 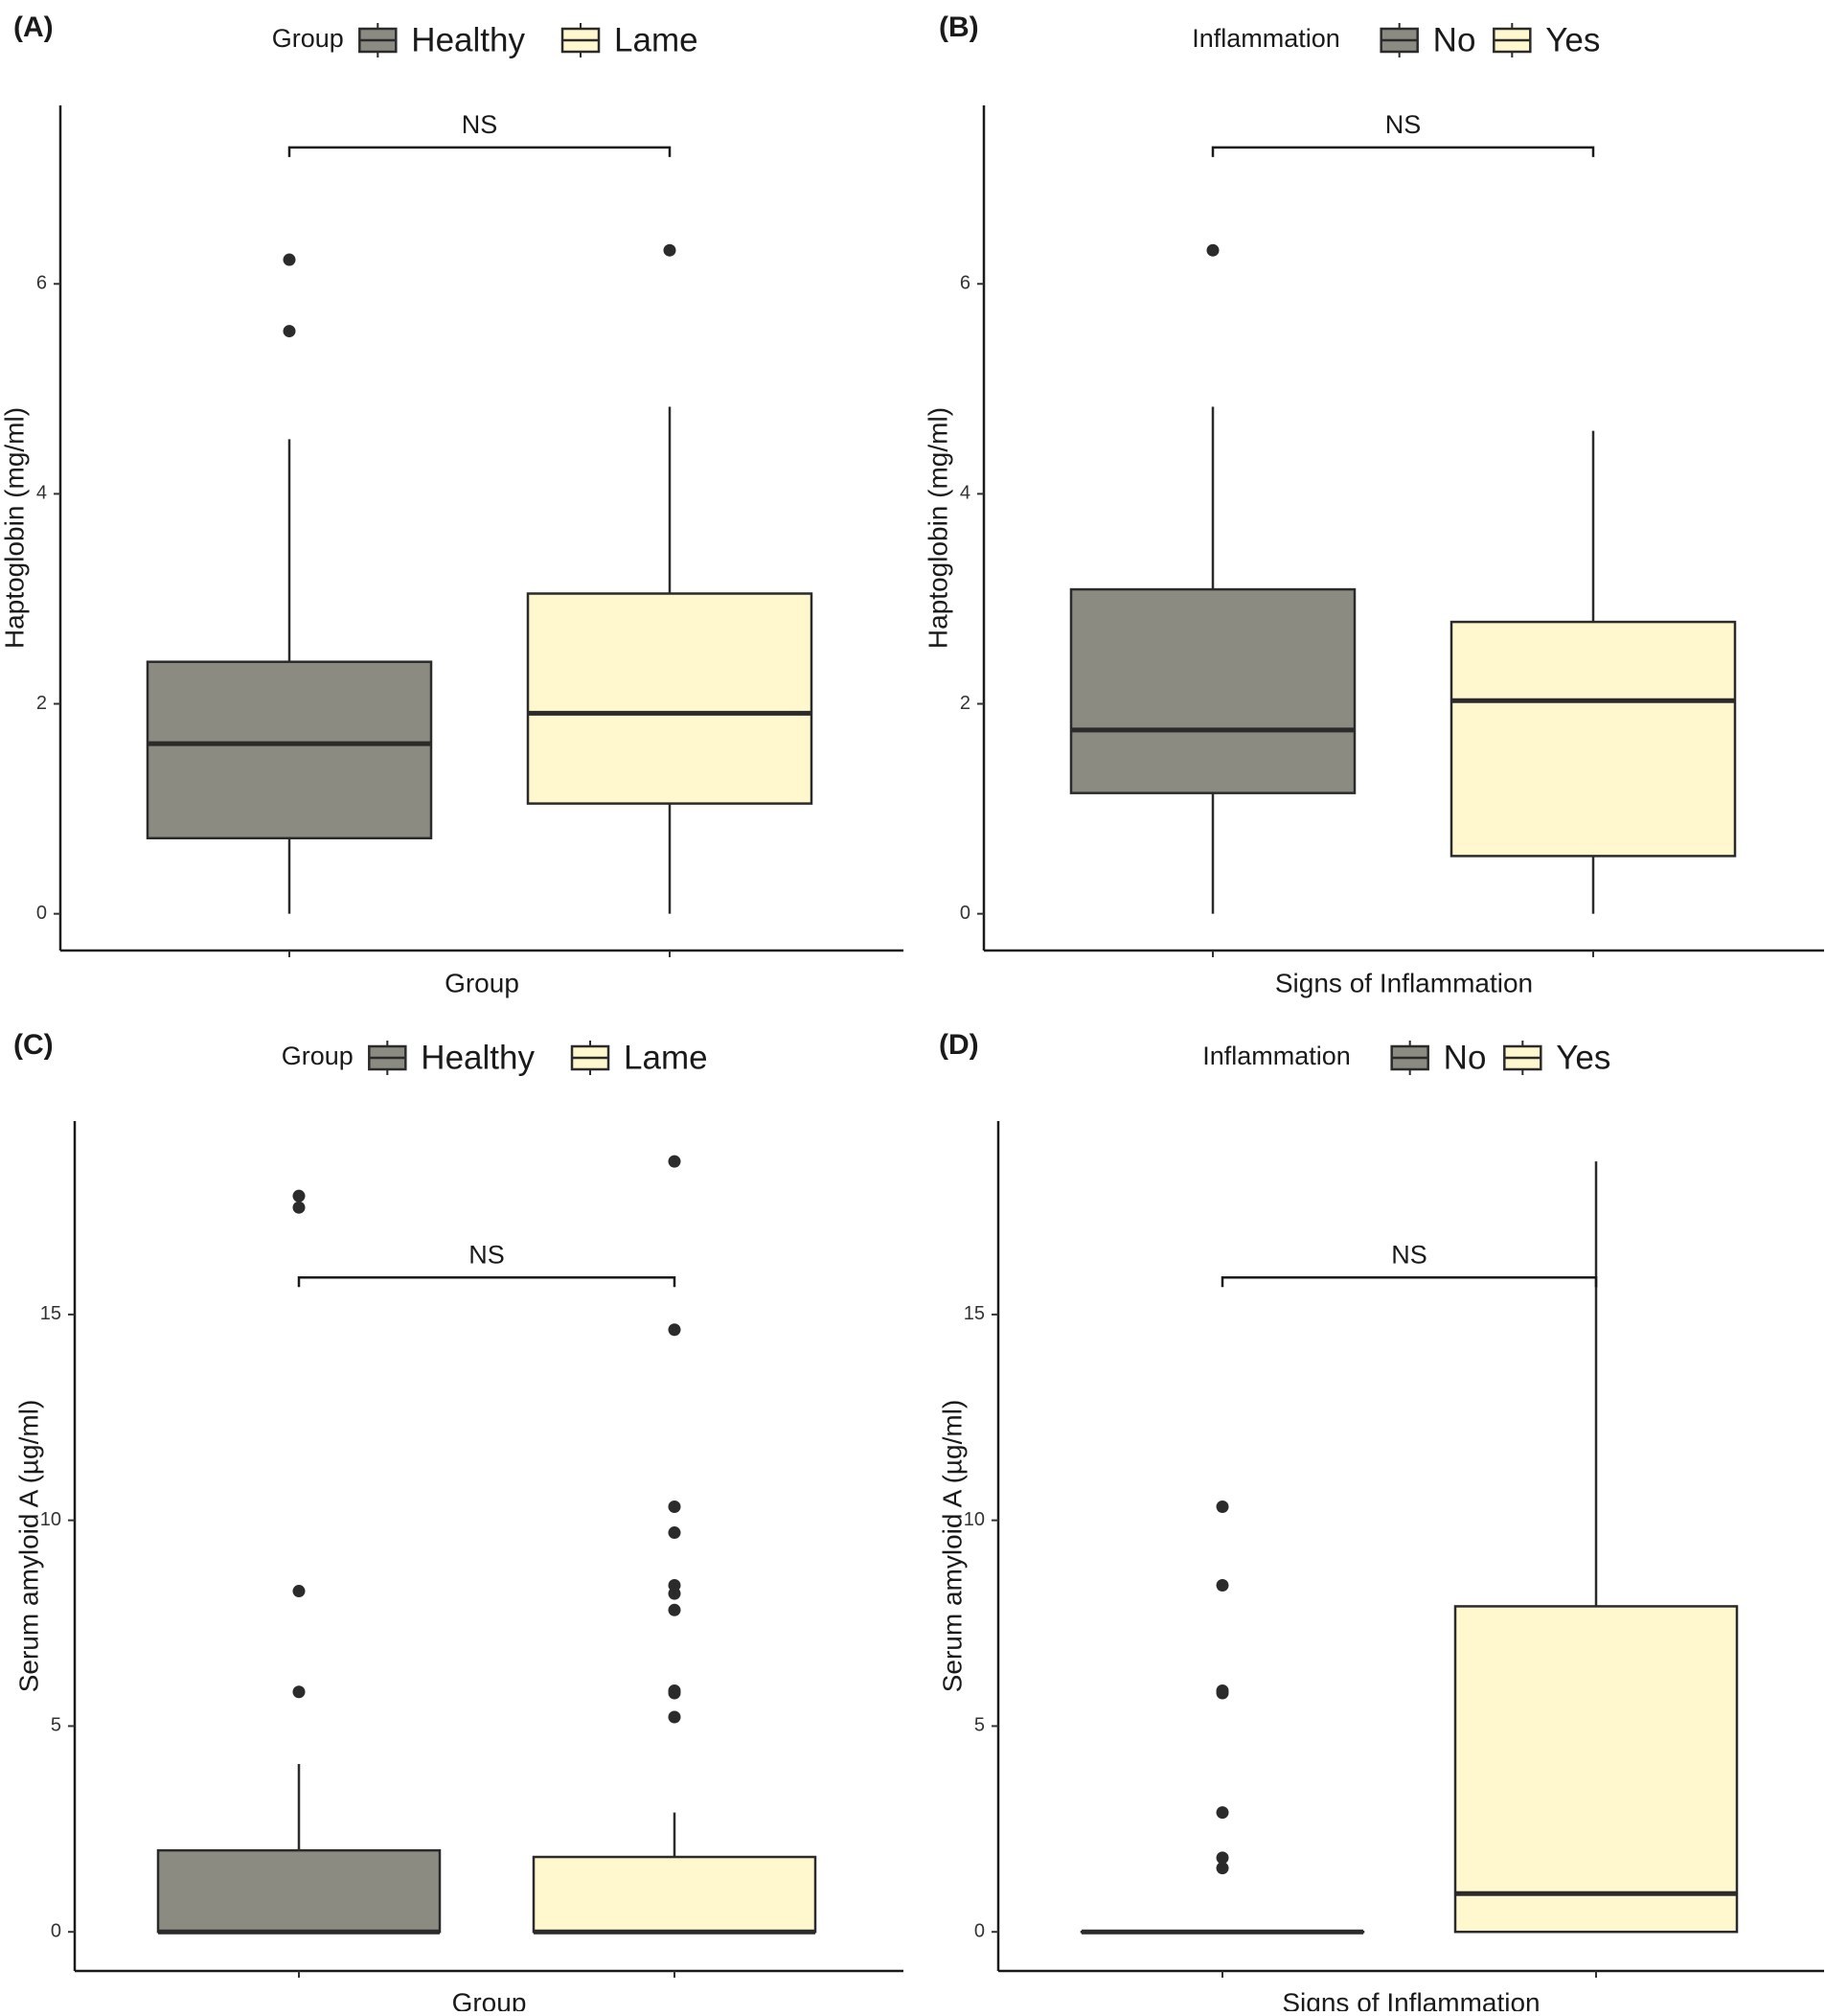 What do you see at coordinates (959, 27) in the screenshot?
I see `panel-label: (B)` at bounding box center [959, 27].